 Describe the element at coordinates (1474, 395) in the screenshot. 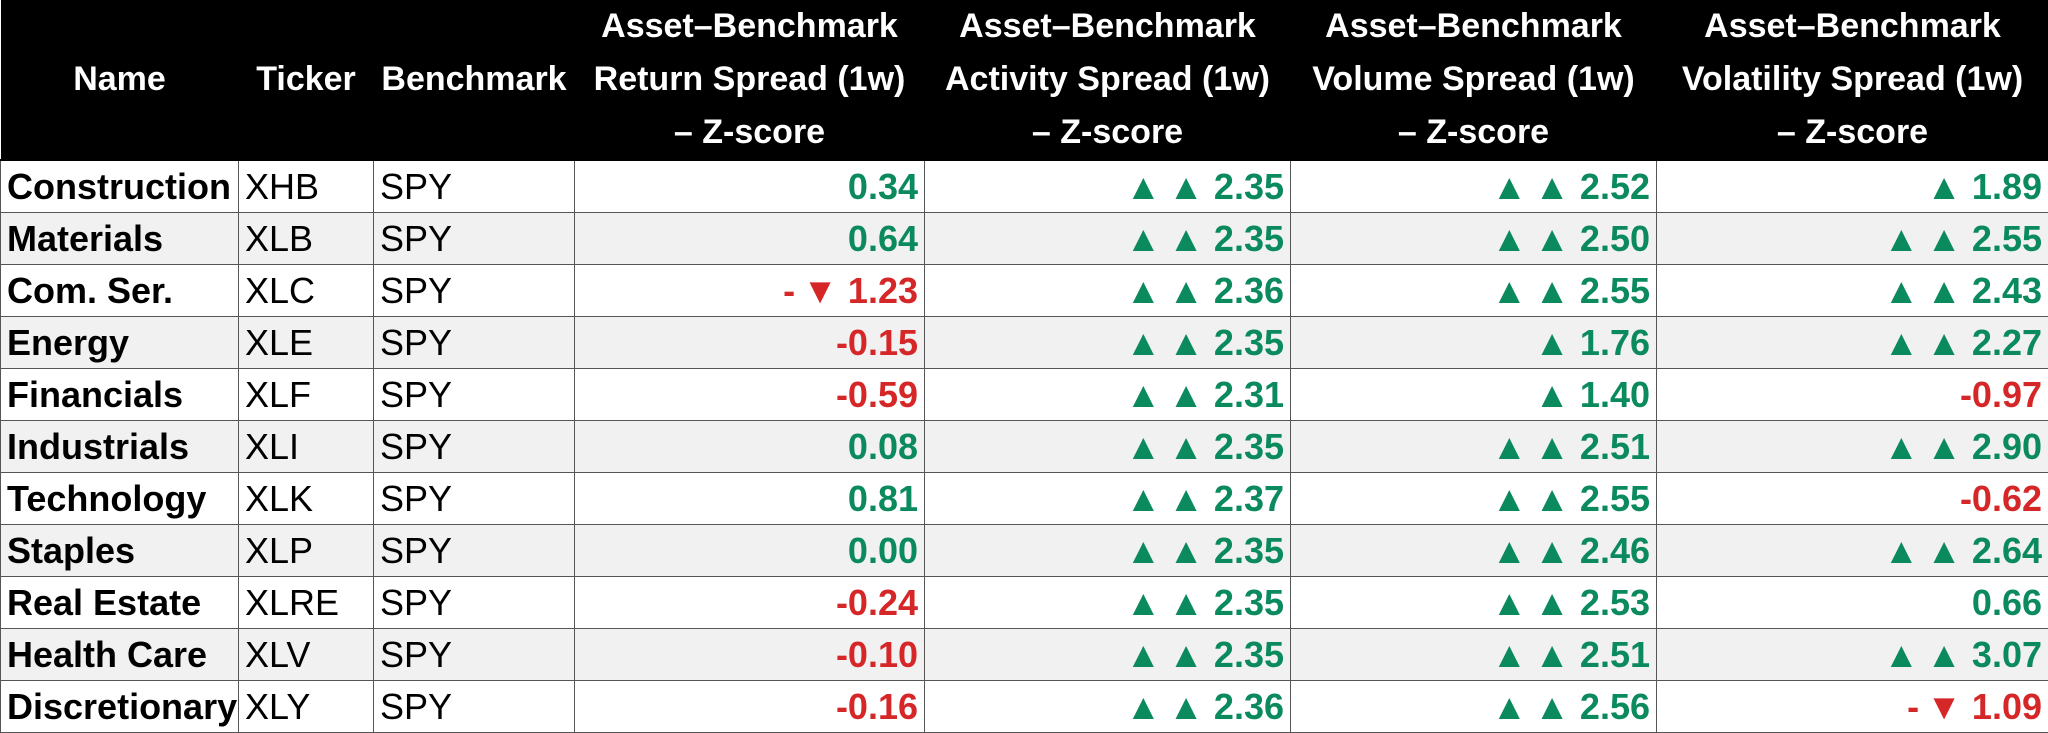

I see `volume-spread-cell: ▲ 1.40` at that location.